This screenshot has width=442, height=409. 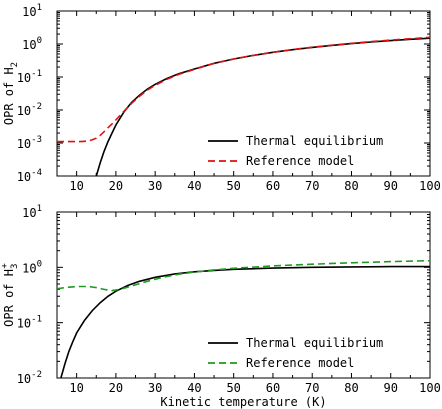 I want to click on y-axis-label: OPR of H3+, so click(x=10, y=295).